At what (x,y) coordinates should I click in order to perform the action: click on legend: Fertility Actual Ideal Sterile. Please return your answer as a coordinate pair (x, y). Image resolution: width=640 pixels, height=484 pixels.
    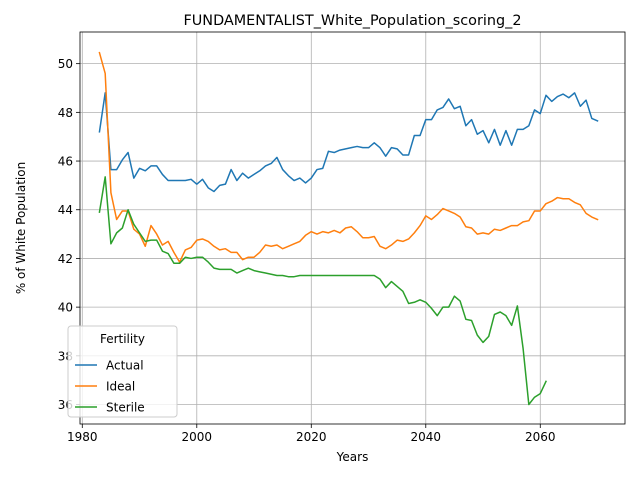
    Looking at the image, I should click on (122, 371).